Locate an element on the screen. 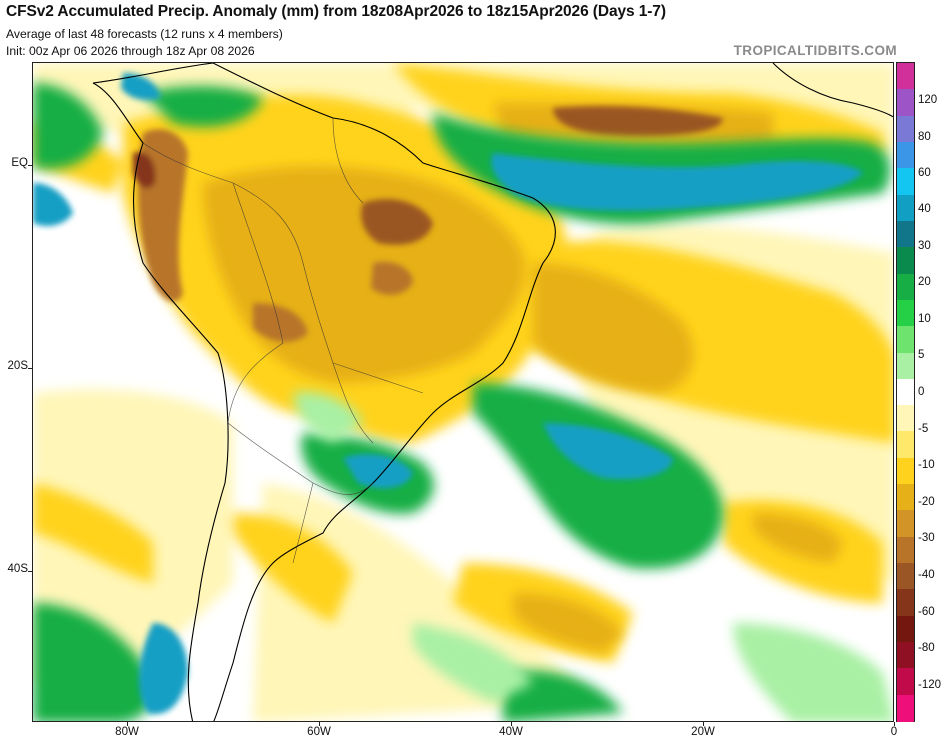  colorbar-tick-label: 0 is located at coordinates (921, 392).